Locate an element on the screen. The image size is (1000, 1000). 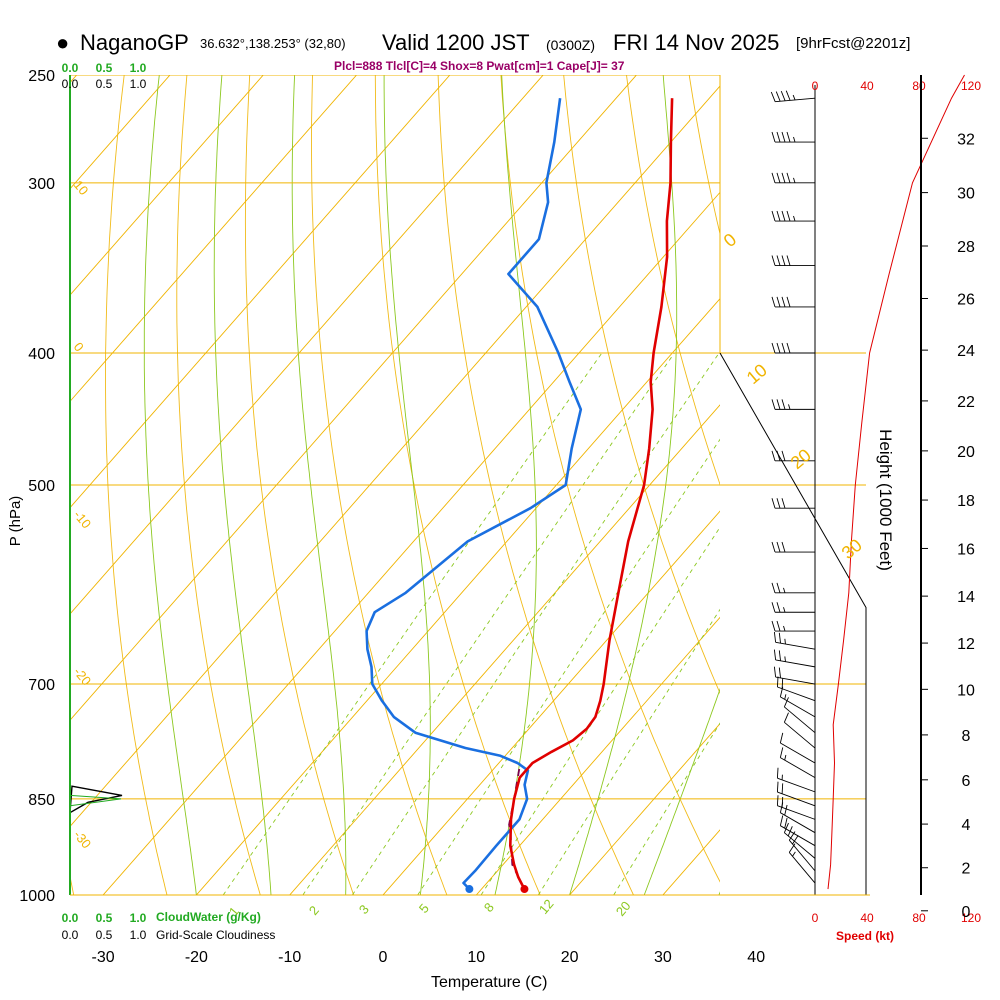
speed-tick-label: 40 is located at coordinates (867, 918).